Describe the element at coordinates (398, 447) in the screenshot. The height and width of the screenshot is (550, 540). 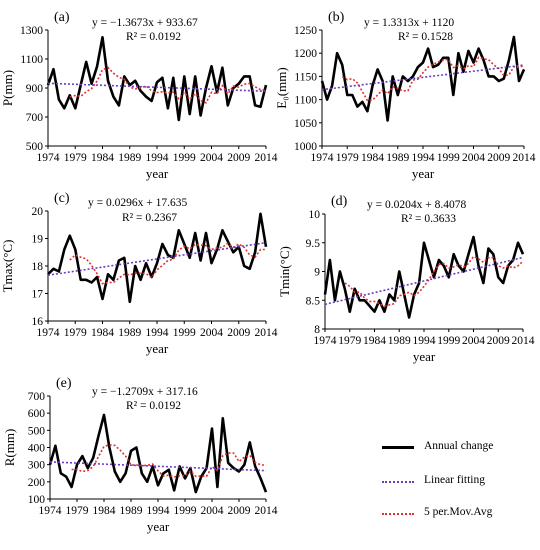
I see `legend-swatch-annual` at that location.